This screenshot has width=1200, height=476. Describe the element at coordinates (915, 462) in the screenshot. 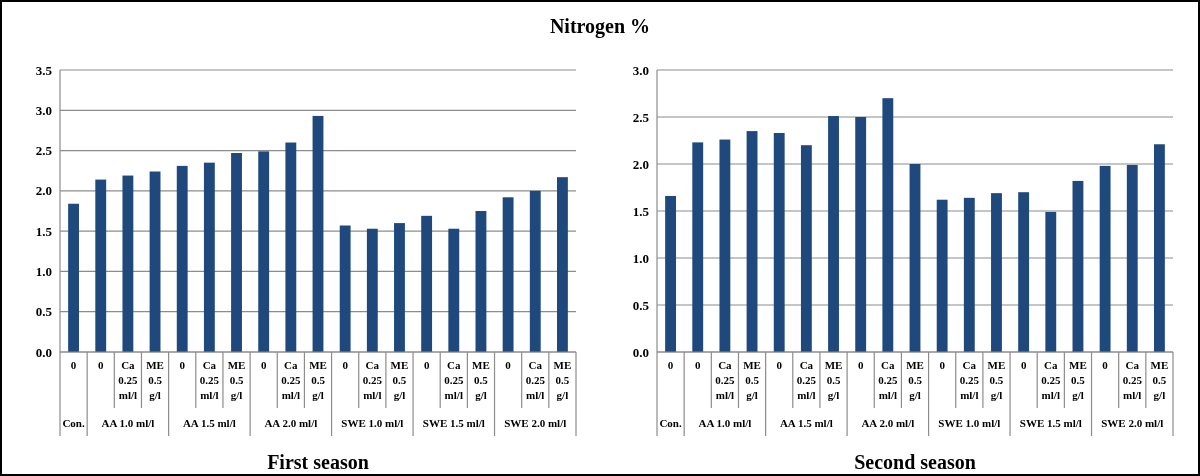

I see `x-axis-title: Second season` at that location.